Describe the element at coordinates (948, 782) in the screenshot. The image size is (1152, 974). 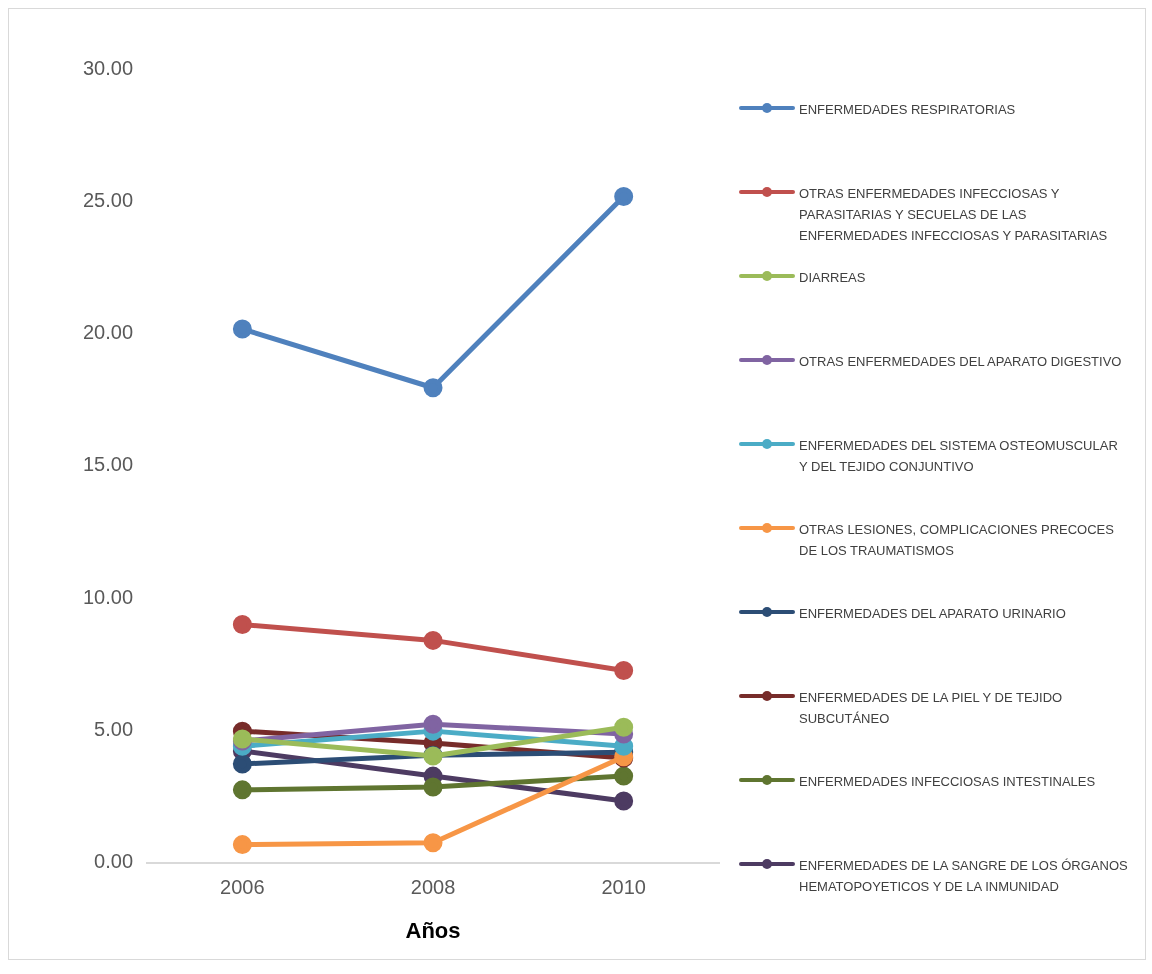
I see `legend-label: ENFERMEDADES INFECCIOSAS INTESTINALES` at that location.